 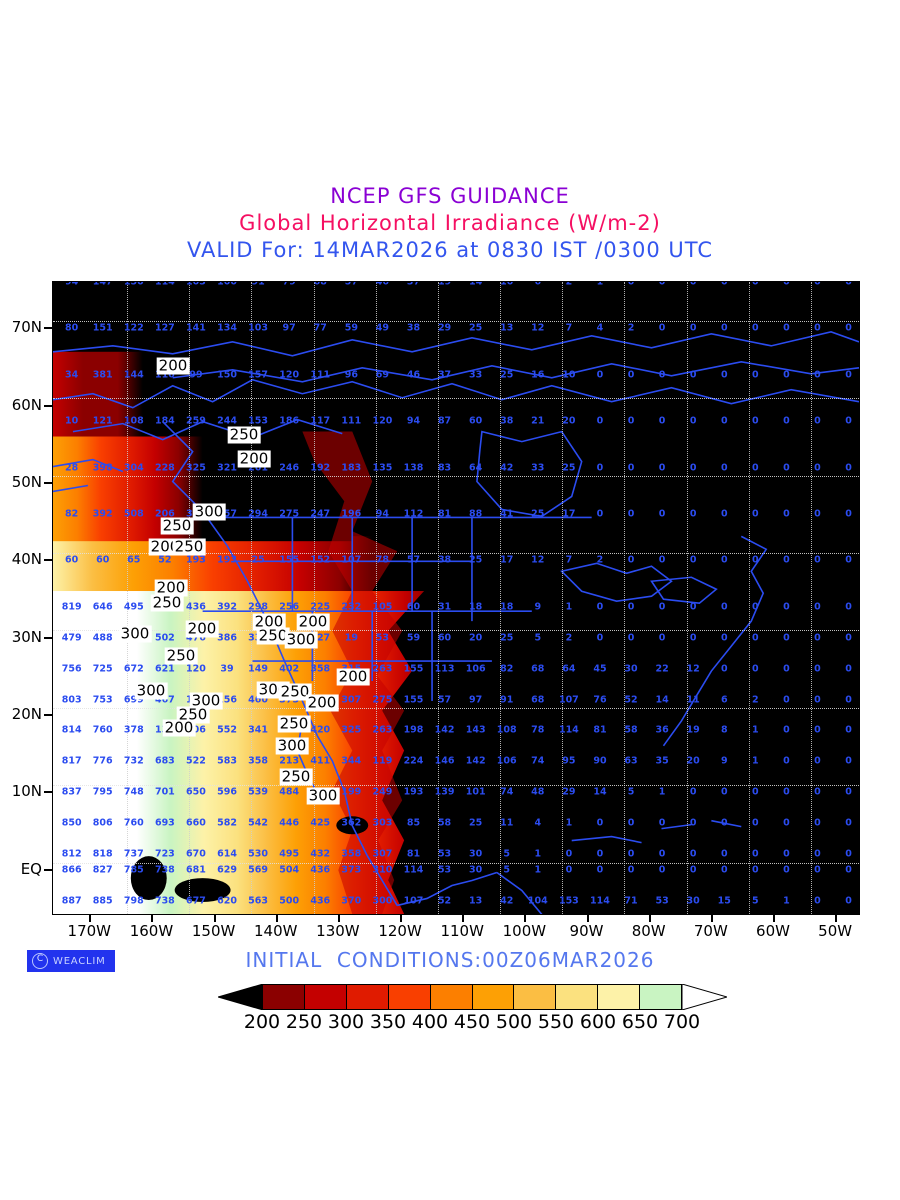 What do you see at coordinates (507, 560) in the screenshot?
I see `grid-value: 17` at bounding box center [507, 560].